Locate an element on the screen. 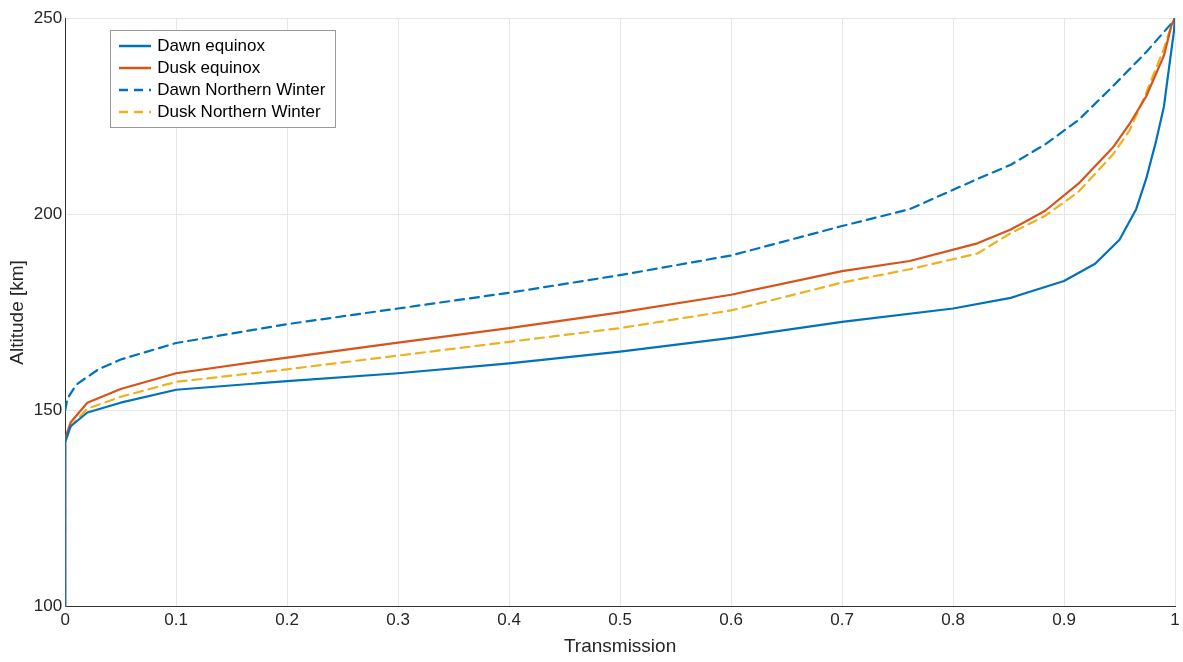 The height and width of the screenshot is (662, 1183). legend-label: Dusk Northern Winter is located at coordinates (239, 112).